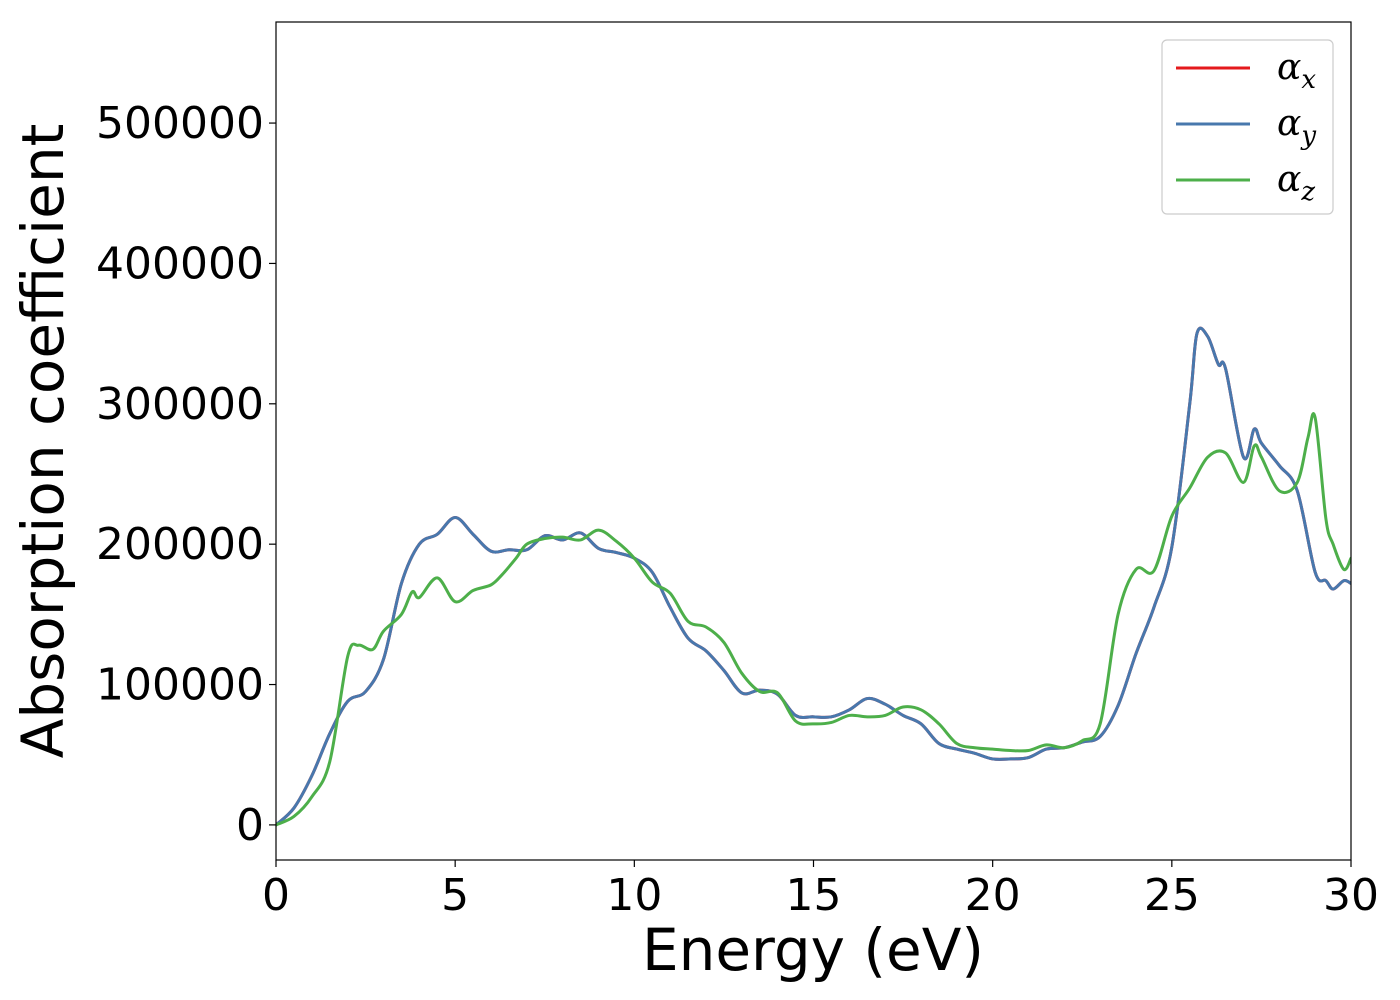  What do you see at coordinates (186, 474) in the screenshot?
I see `y-axis: 0 100000 200000 300000 400000 500000` at bounding box center [186, 474].